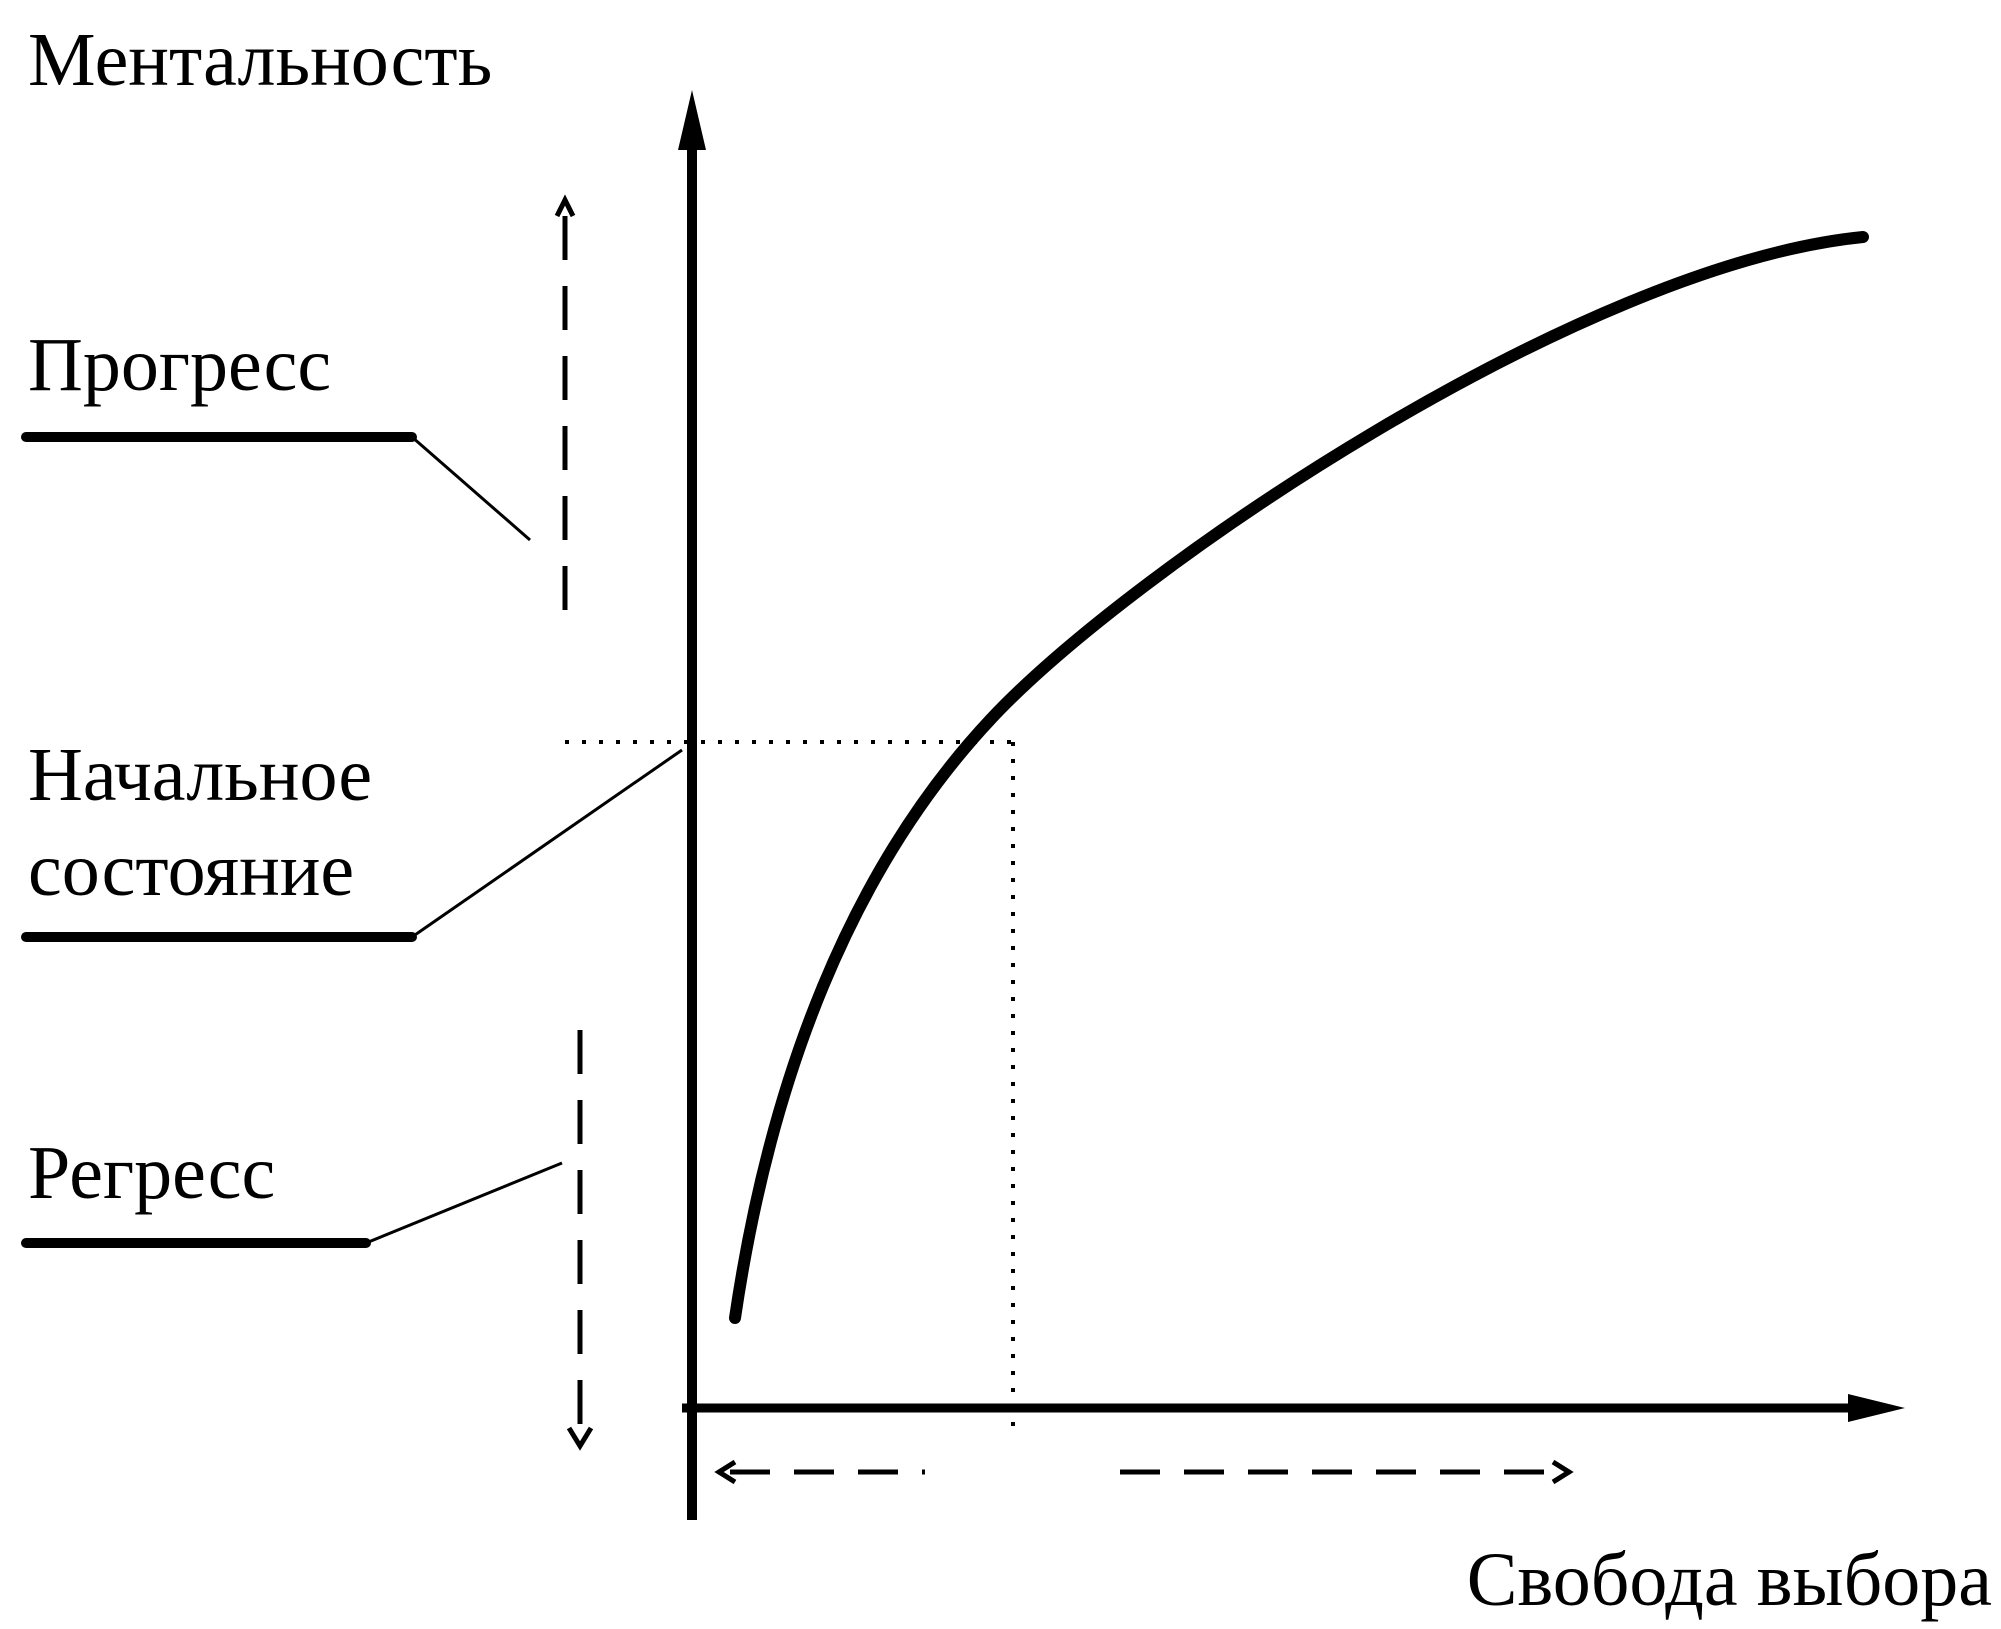 The width and height of the screenshot is (2001, 1629). What do you see at coordinates (1729, 1580) in the screenshot?
I see `x-axis-label: Свобода выбора` at bounding box center [1729, 1580].